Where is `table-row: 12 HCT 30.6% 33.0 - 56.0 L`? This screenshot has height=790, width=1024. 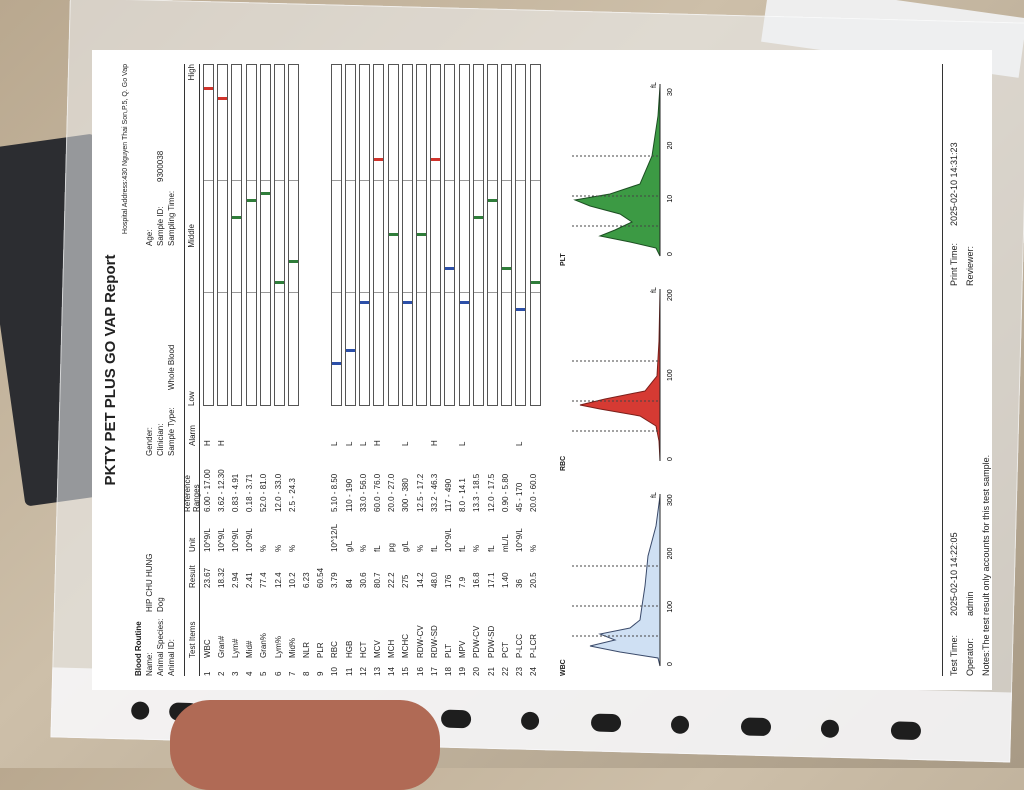
table-row: 12 HCT 30.6% 33.0 - 56.0 L is located at coordinates (363, 370).